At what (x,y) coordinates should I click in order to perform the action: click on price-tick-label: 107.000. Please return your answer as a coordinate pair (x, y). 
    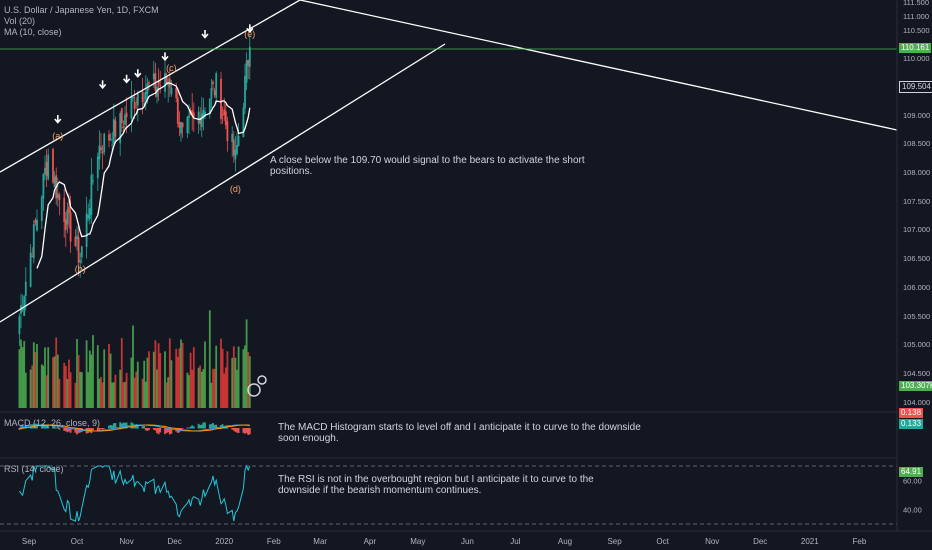
    Looking at the image, I should click on (916, 229).